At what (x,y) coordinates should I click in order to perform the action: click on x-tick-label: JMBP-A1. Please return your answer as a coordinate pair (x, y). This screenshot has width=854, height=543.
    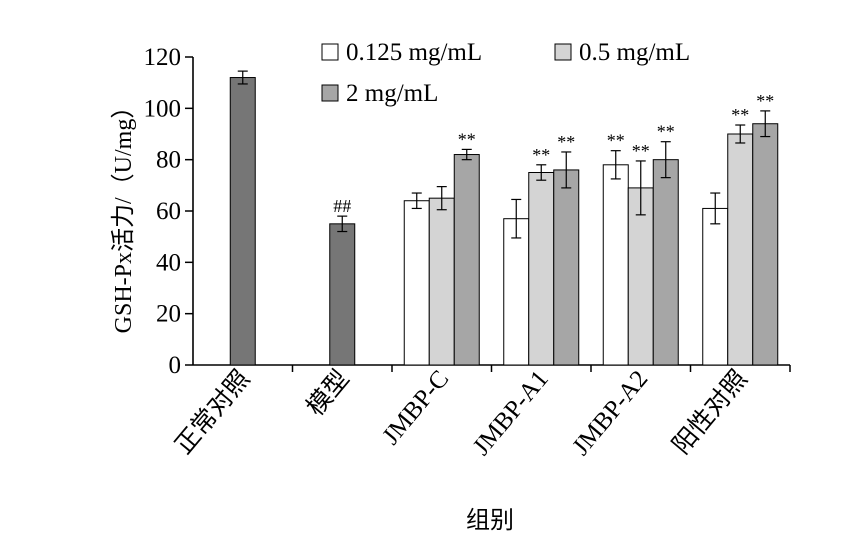
    Looking at the image, I should click on (511, 413).